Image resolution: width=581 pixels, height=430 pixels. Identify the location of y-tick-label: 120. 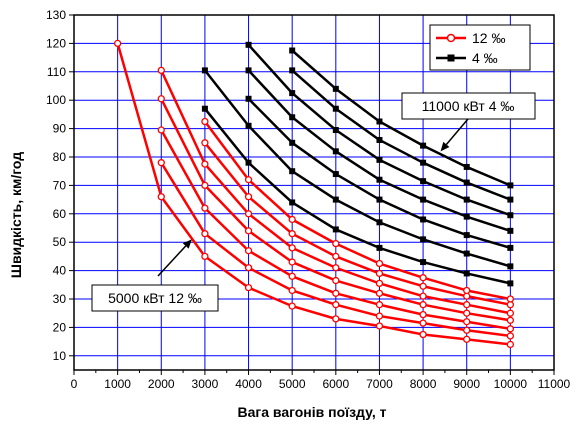
(56, 43).